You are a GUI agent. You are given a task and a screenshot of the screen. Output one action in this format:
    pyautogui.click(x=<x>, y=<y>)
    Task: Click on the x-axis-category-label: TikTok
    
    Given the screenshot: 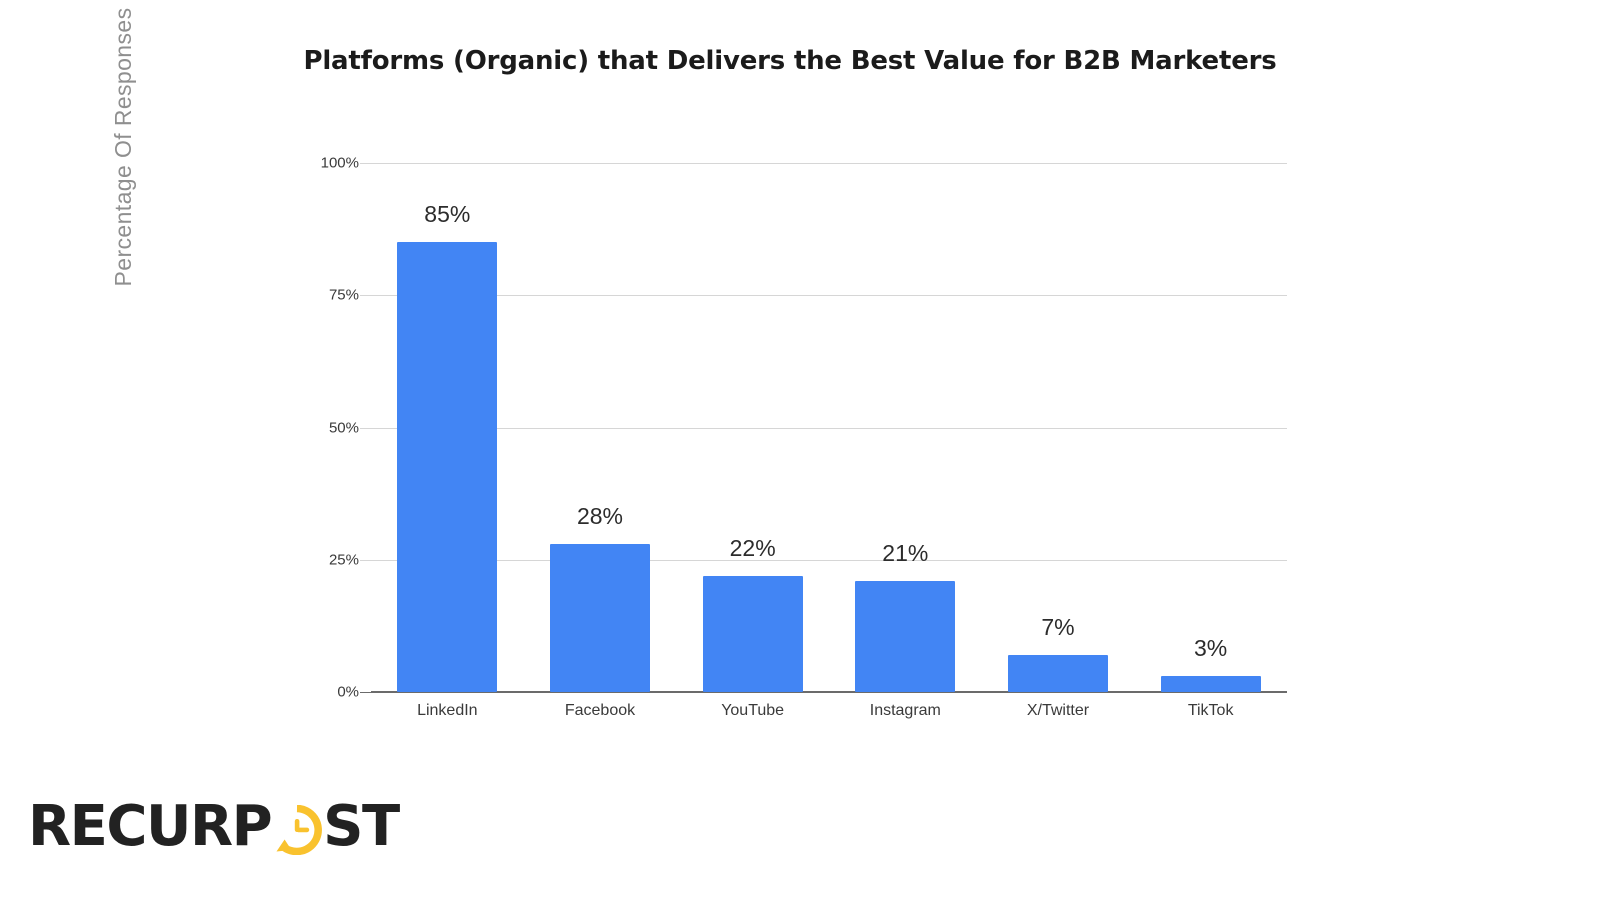 What is the action you would take?
    pyautogui.click(x=1210, y=710)
    